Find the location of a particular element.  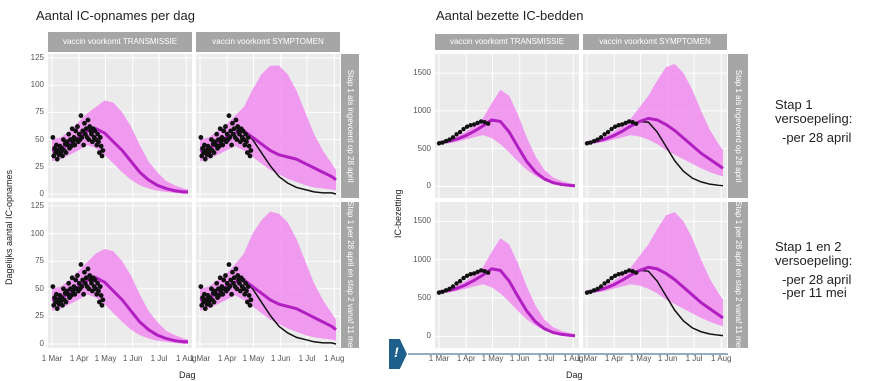

y-tick-label: 75 is located at coordinates (39, 112).